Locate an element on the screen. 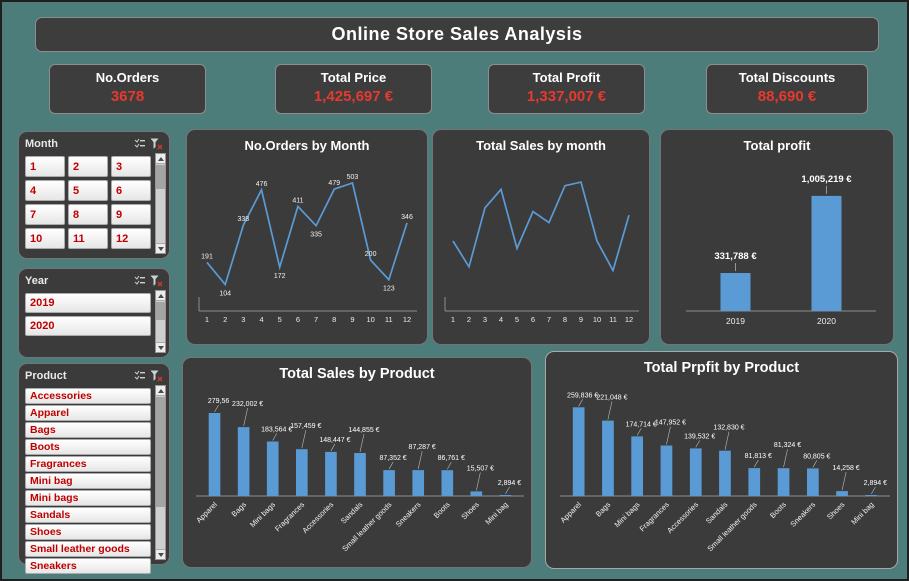 The image size is (909, 581). sales-by-month-chart-panel: Total Sales by month 1 2 3 4 5 6 7 8 9 10 11 12 is located at coordinates (541, 237).